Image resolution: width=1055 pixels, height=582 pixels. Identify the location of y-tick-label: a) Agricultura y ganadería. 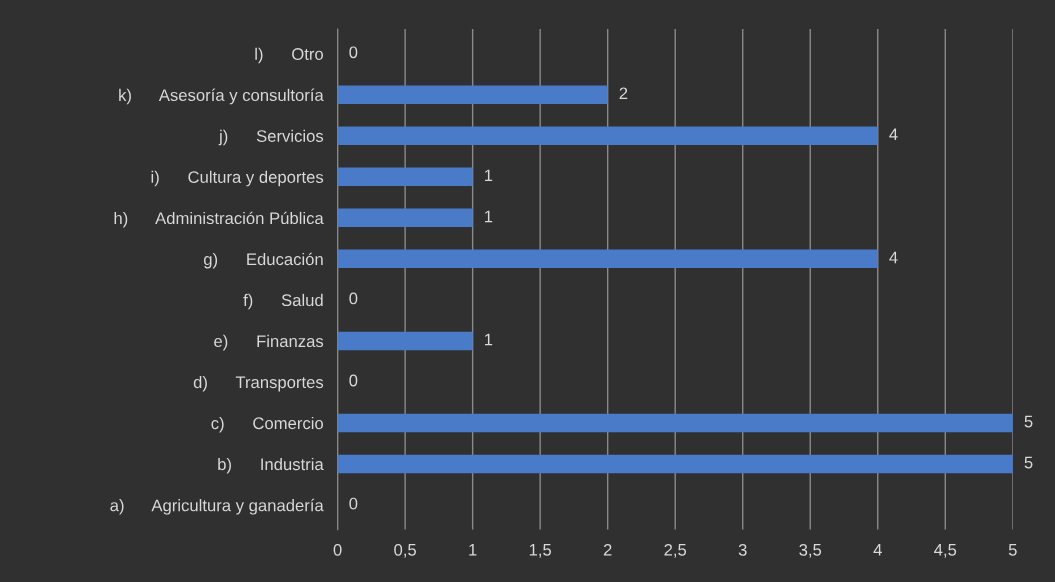
(217, 506).